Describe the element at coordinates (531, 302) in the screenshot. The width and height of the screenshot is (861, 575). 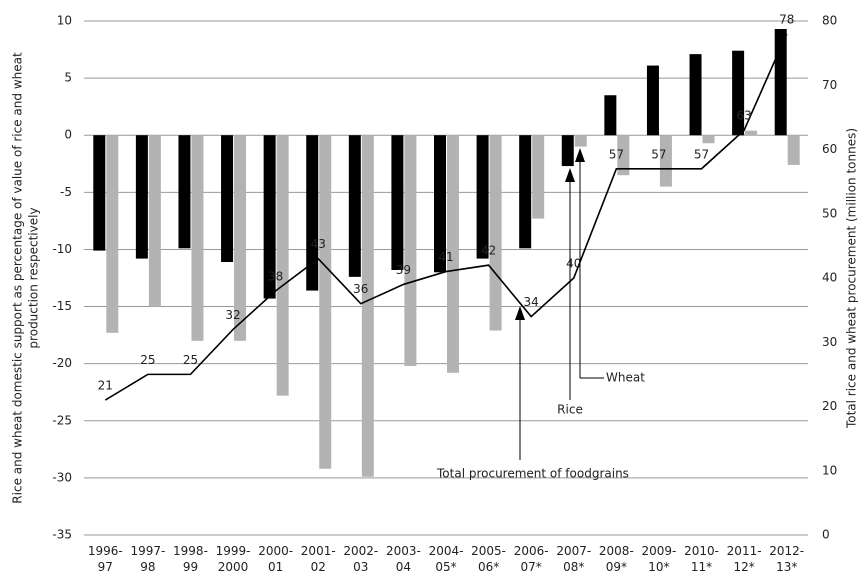
I see `data-label: 34` at that location.